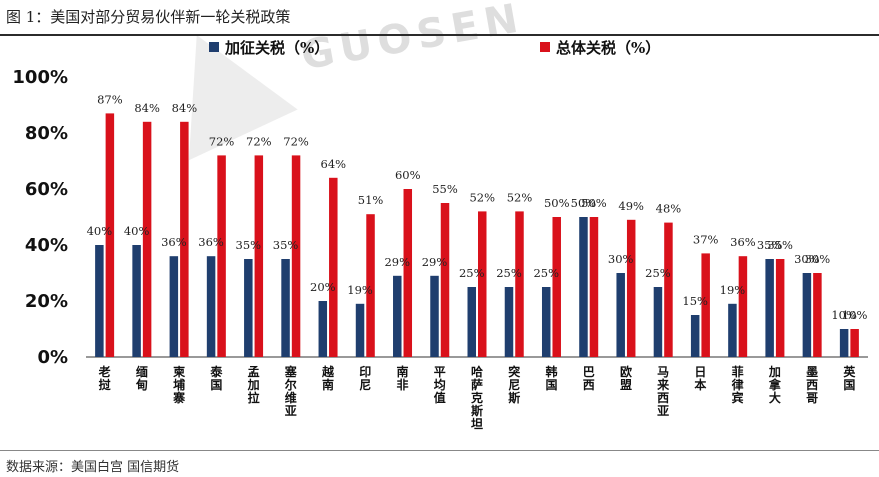 The width and height of the screenshot is (879, 477). Describe the element at coordinates (738, 384) in the screenshot. I see `category-label: 菲律宾` at that location.